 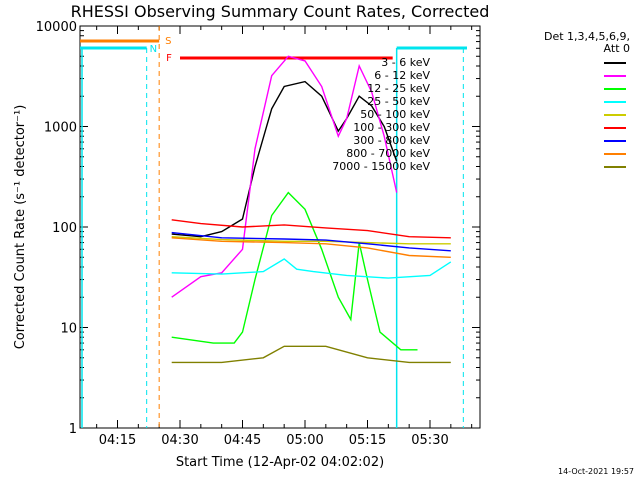 I want to click on legend-item-label: 7000 - 15000 keV, so click(x=381, y=166).